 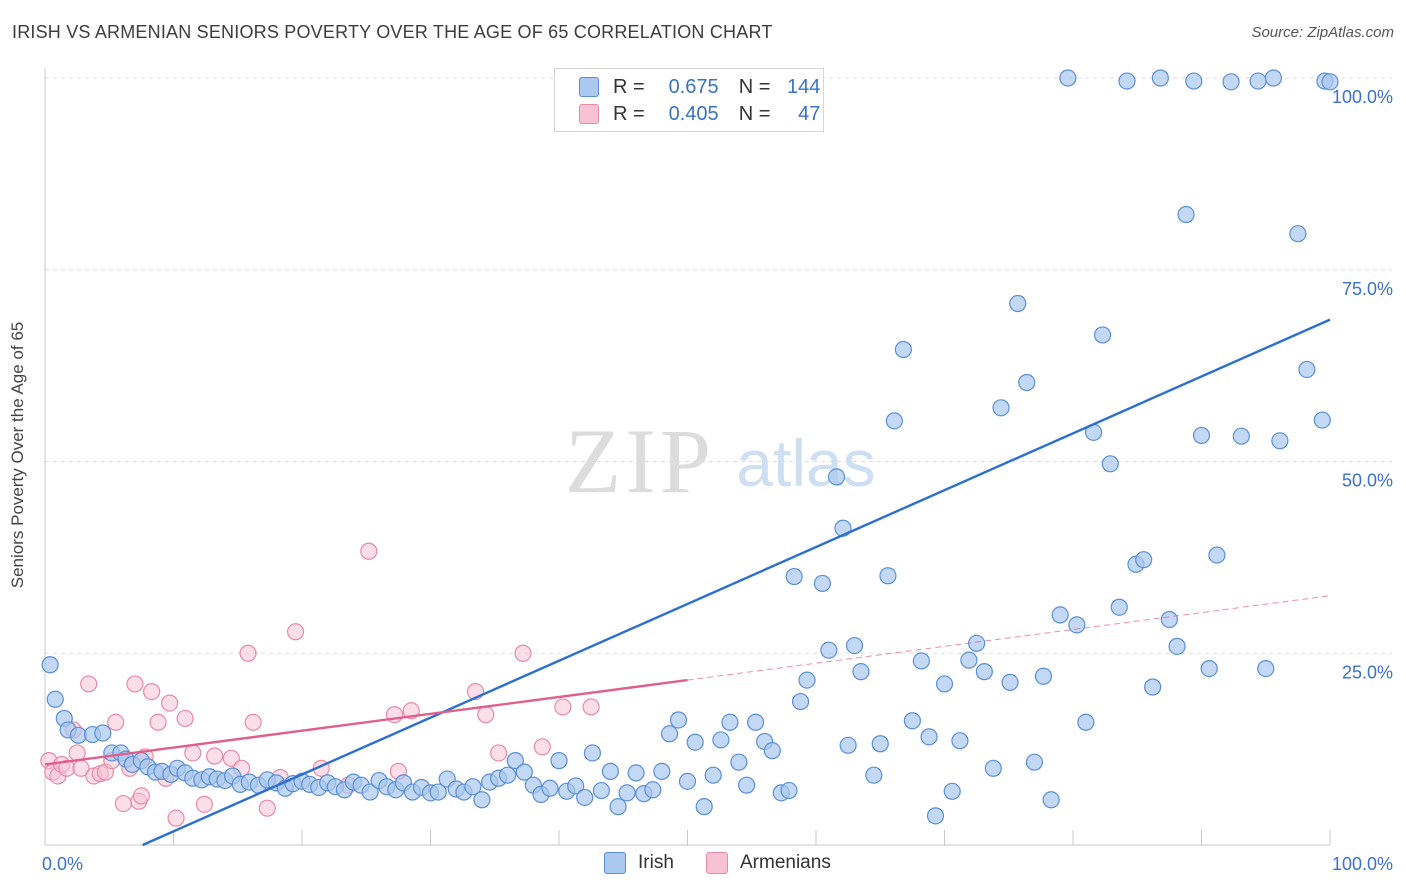 I want to click on legend-item-irish: Irish, so click(x=639, y=863).